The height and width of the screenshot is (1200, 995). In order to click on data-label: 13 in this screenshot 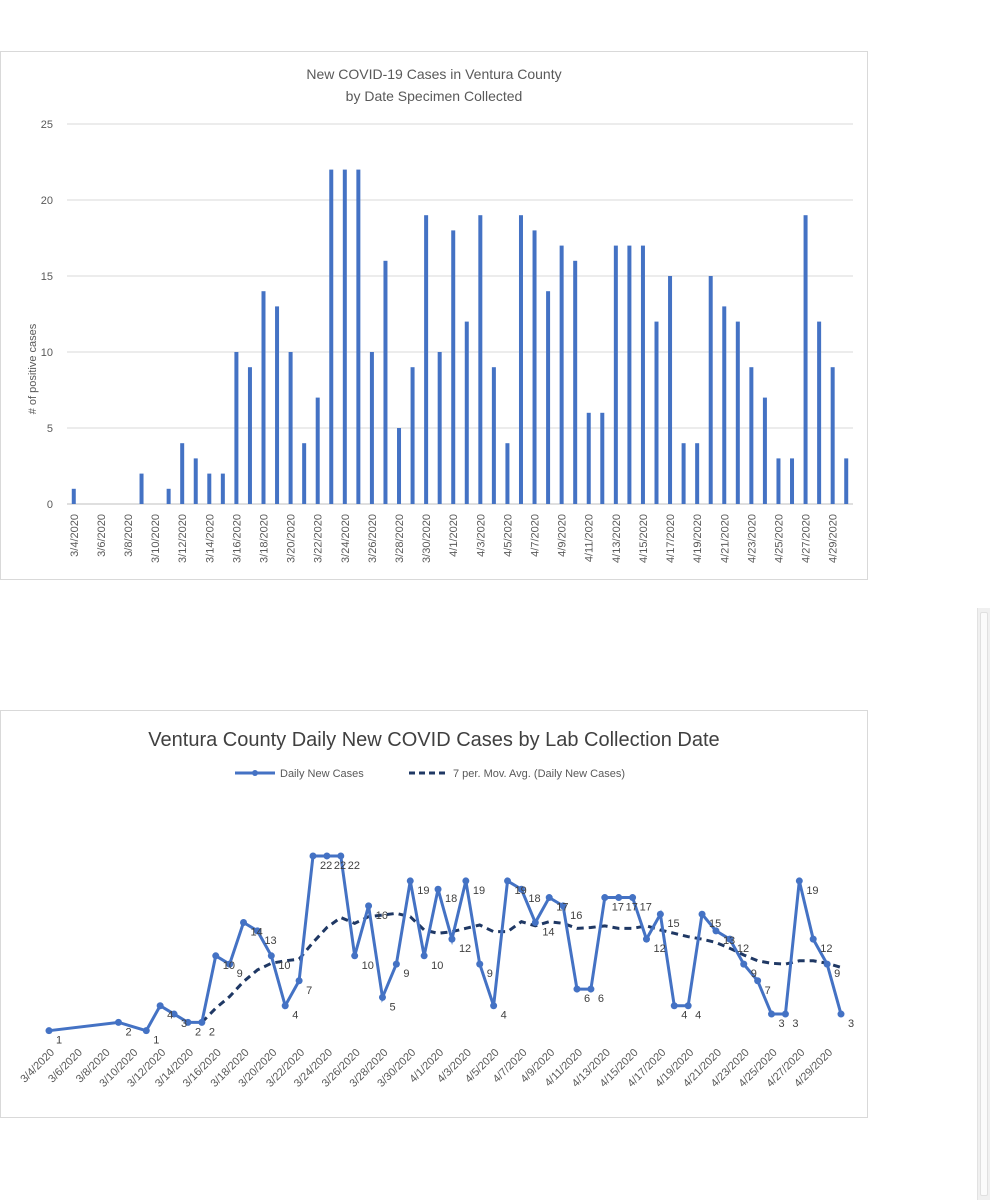, I will do `click(729, 941)`.